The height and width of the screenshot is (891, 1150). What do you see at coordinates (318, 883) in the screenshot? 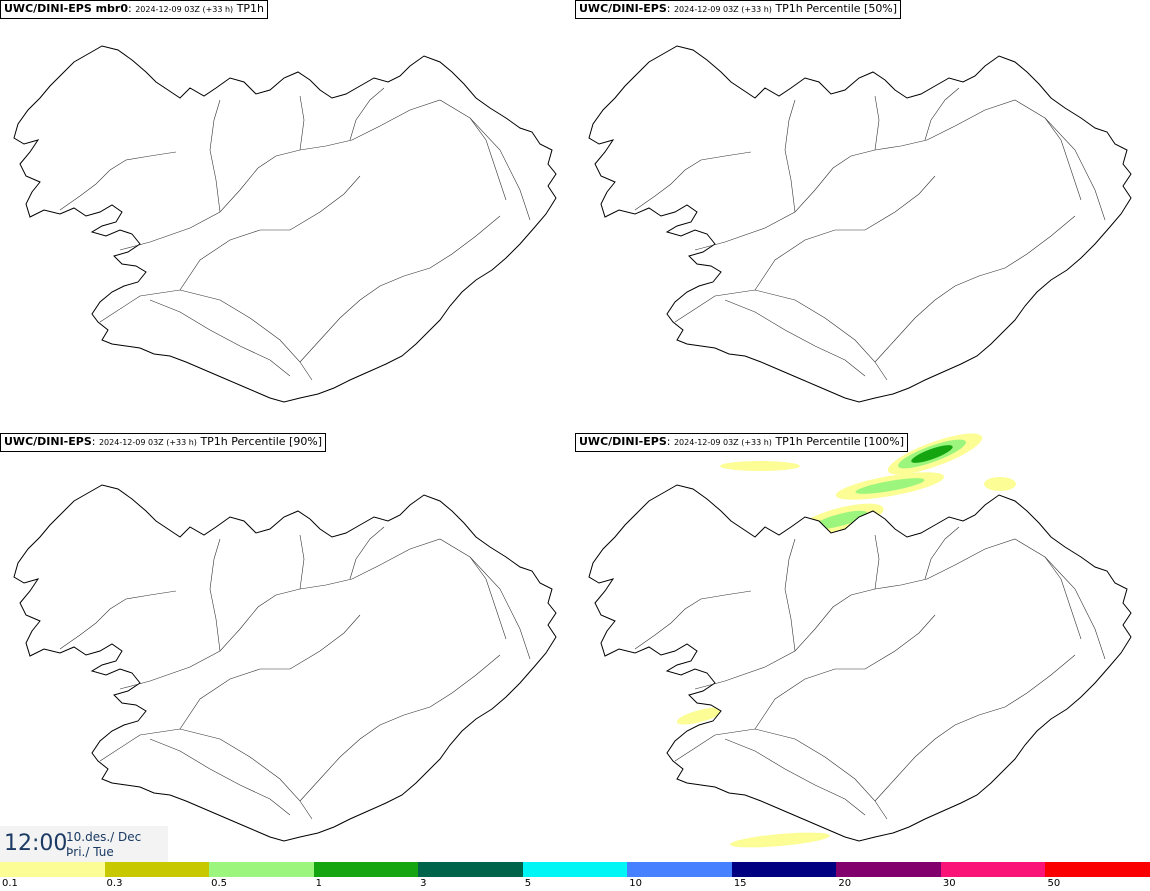
I see `legend-tick-label: 1` at bounding box center [318, 883].